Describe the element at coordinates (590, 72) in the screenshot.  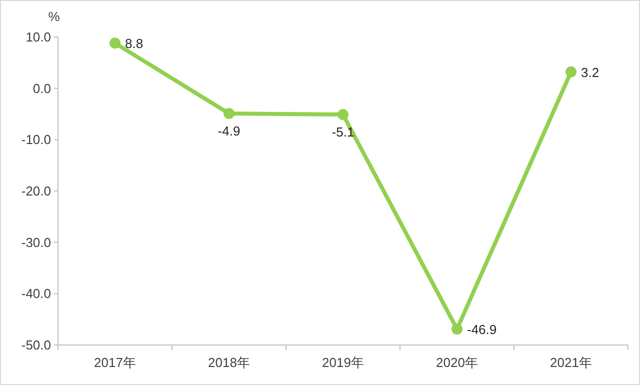
I see `data-label: 3.2` at that location.